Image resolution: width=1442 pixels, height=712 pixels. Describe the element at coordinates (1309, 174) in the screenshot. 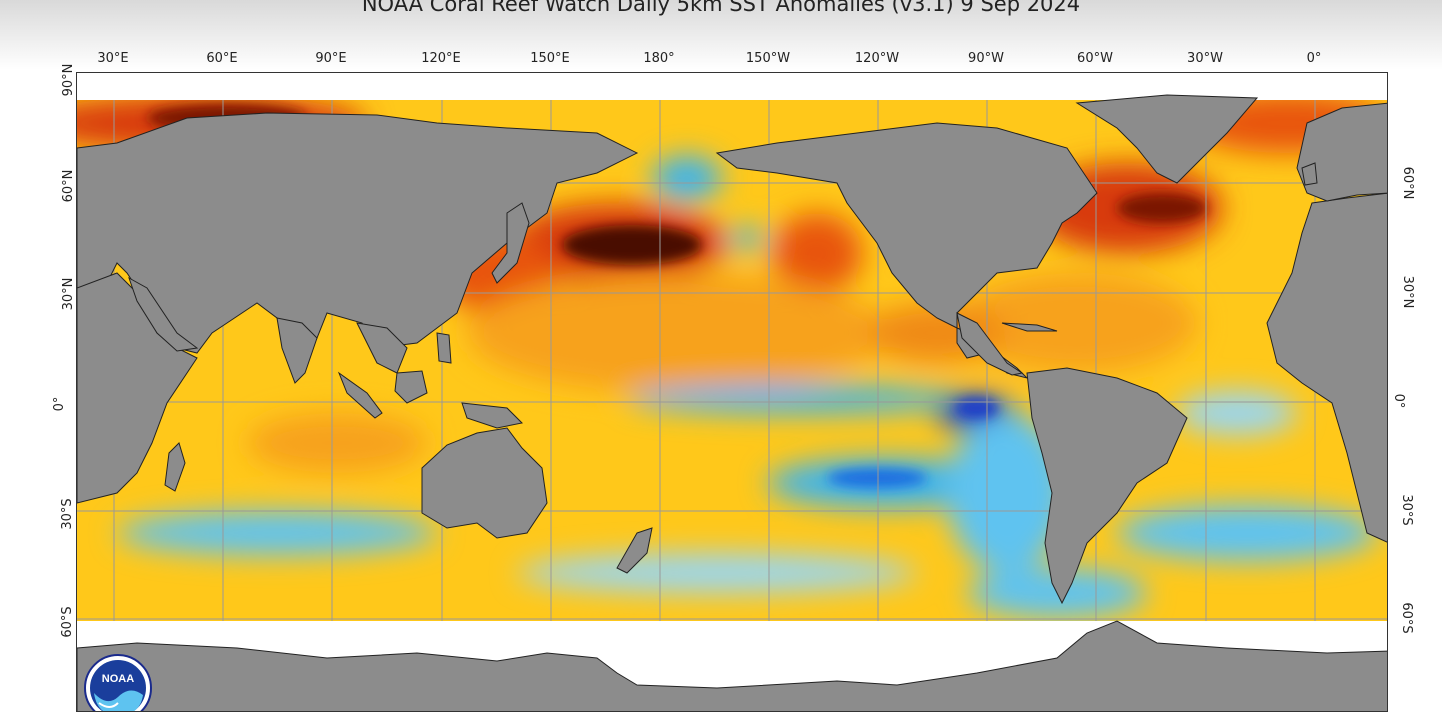

I see `land-british-isles` at that location.